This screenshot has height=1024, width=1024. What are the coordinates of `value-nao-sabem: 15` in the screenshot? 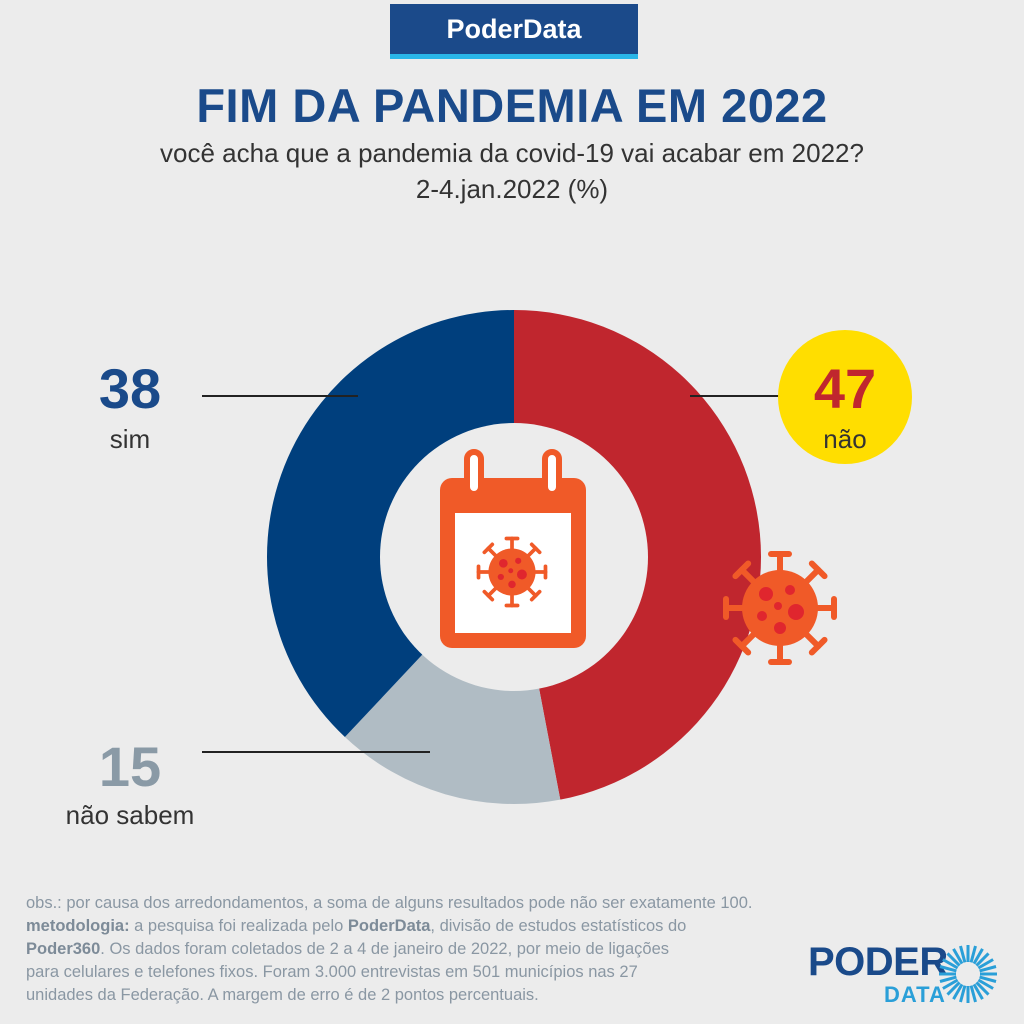 It's located at (130, 766).